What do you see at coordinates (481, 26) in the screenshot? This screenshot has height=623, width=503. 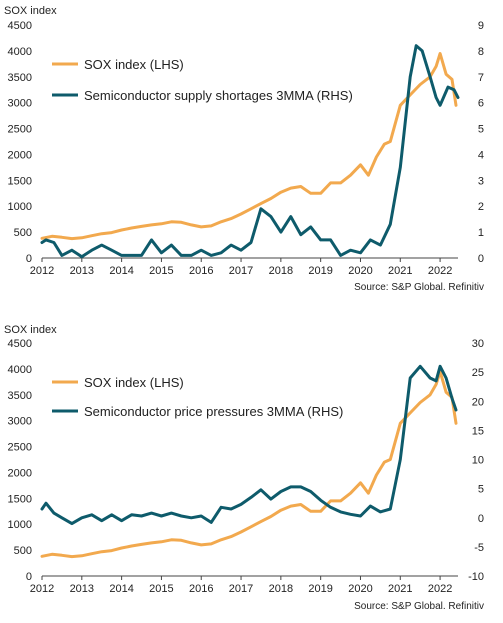 I see `y-right-tick-label: 9` at bounding box center [481, 26].